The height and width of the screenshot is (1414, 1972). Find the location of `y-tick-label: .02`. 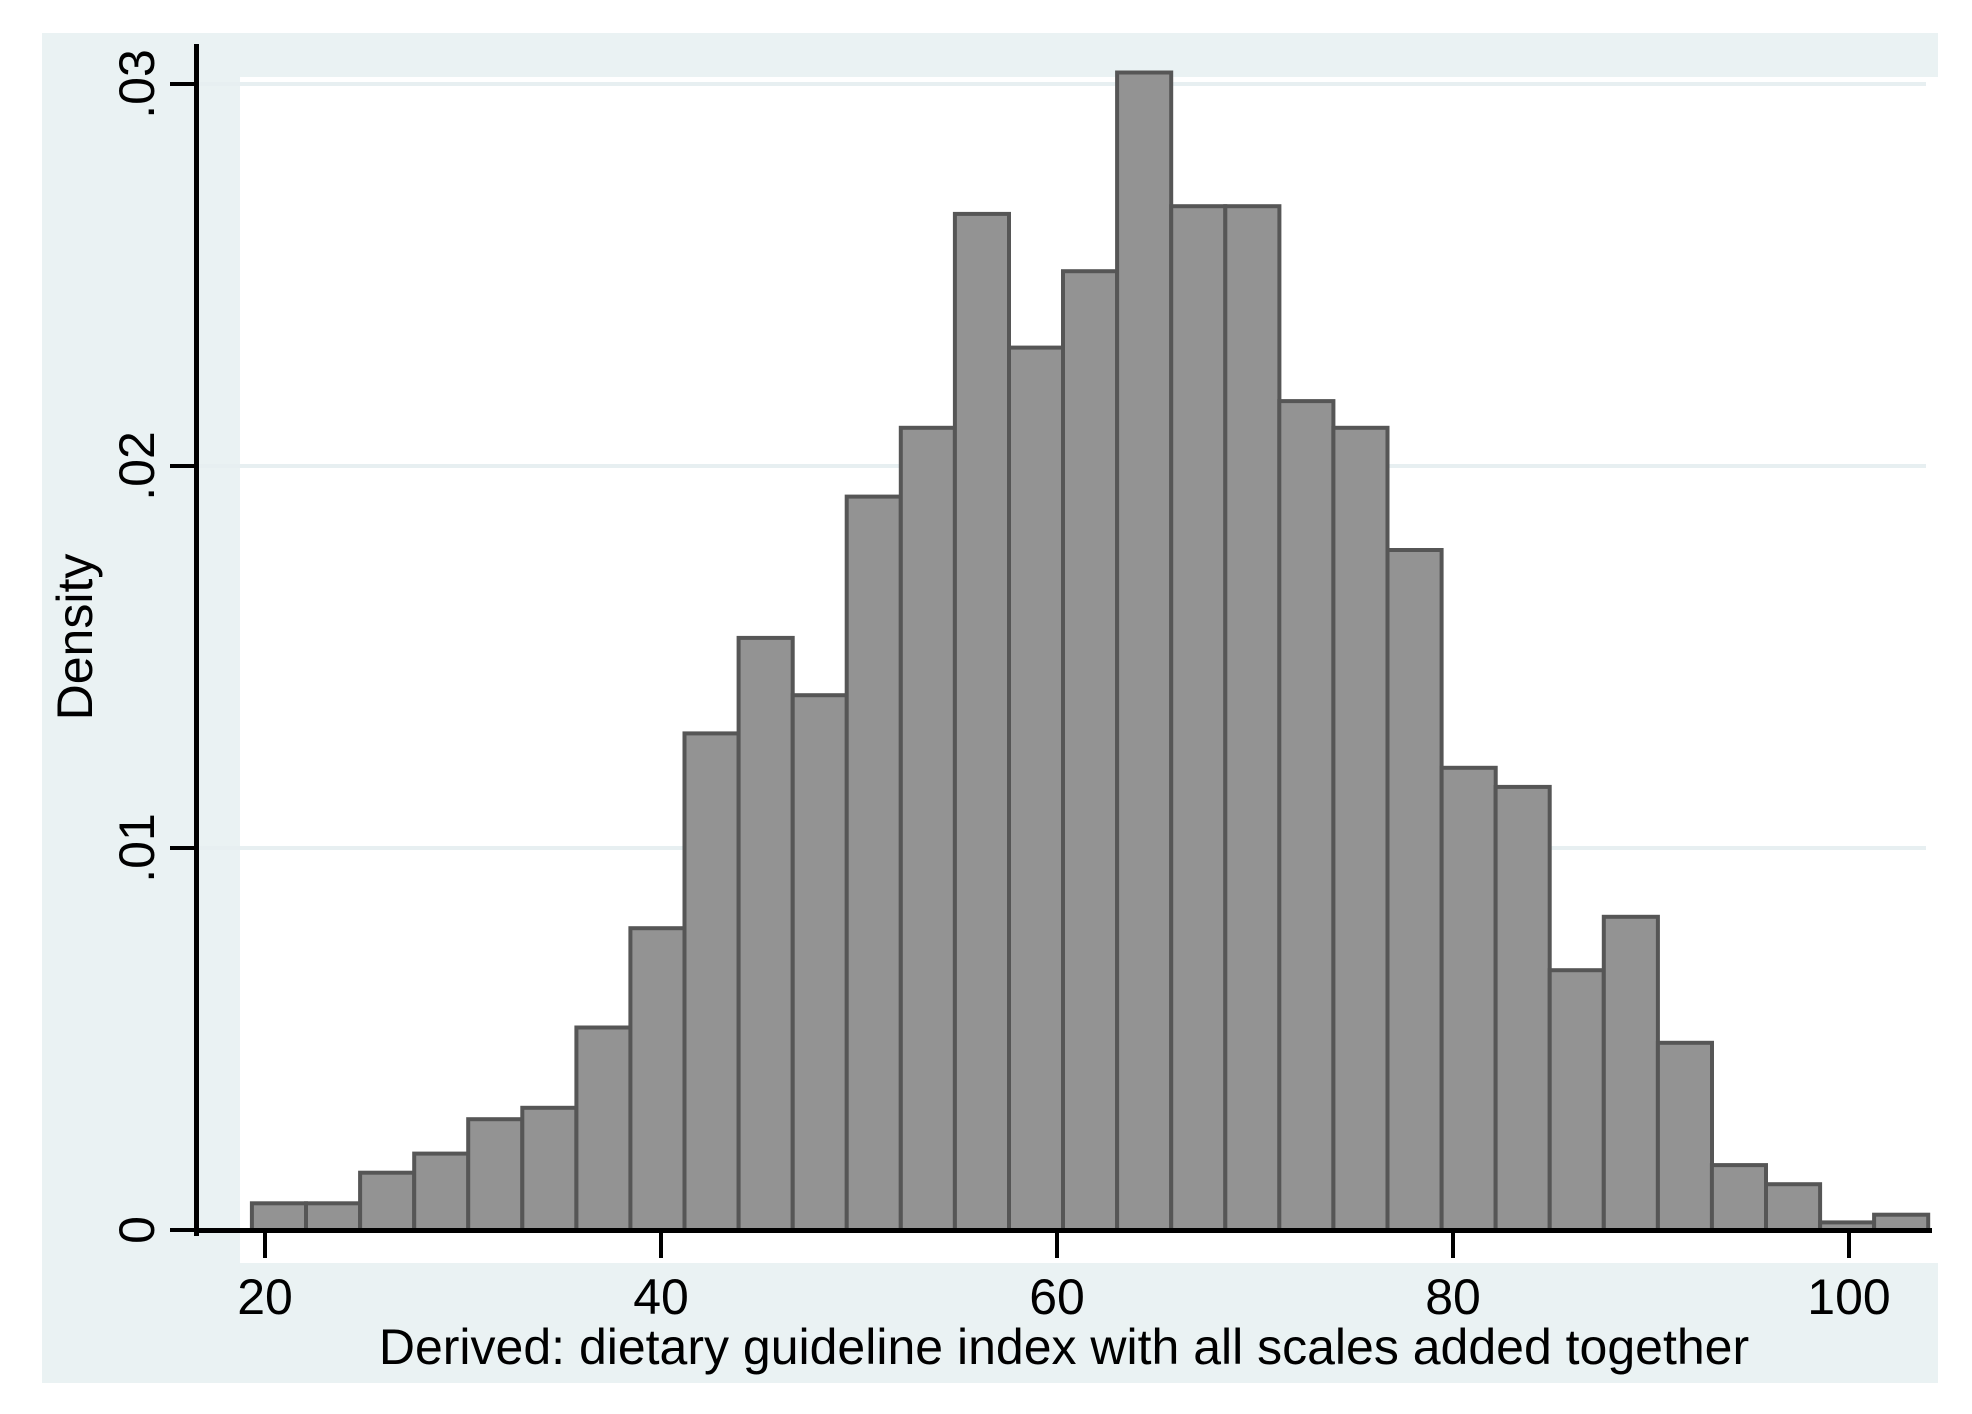

y-tick-label: .02 is located at coordinates (137, 466).